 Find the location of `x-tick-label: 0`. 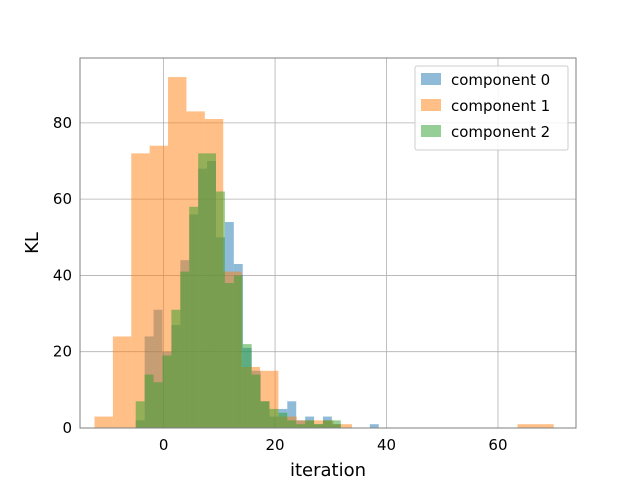

x-tick-label: 0 is located at coordinates (164, 445).